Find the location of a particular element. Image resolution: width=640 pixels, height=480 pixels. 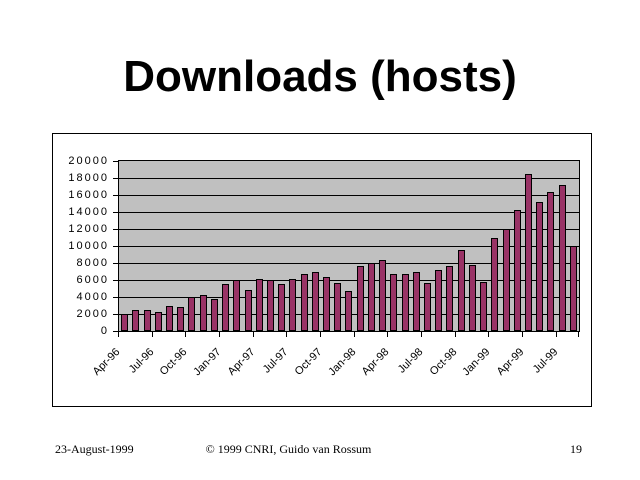

y-axis-tick-label: 16000 is located at coordinates (88, 194).